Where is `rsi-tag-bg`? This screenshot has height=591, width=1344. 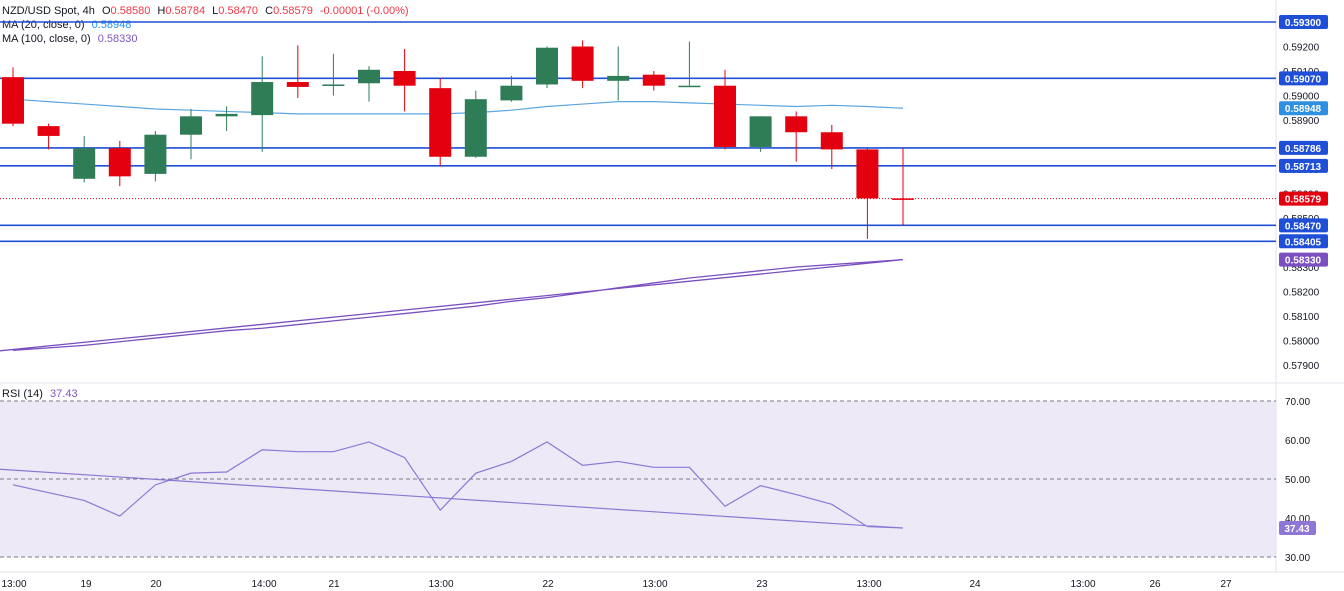
rsi-tag-bg is located at coordinates (1297, 528).